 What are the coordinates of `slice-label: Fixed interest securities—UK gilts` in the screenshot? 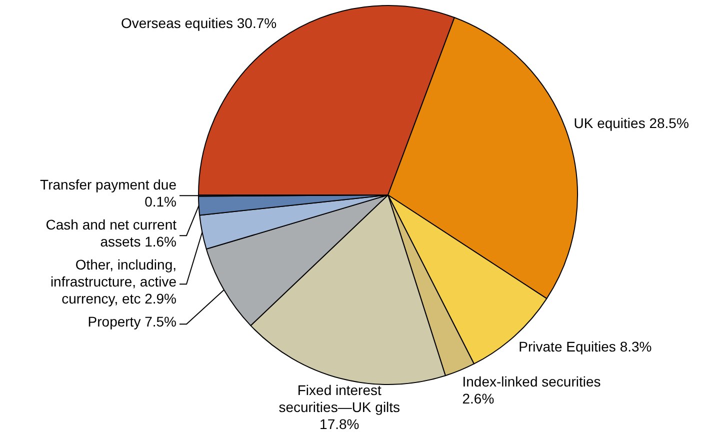 It's located at (339, 399).